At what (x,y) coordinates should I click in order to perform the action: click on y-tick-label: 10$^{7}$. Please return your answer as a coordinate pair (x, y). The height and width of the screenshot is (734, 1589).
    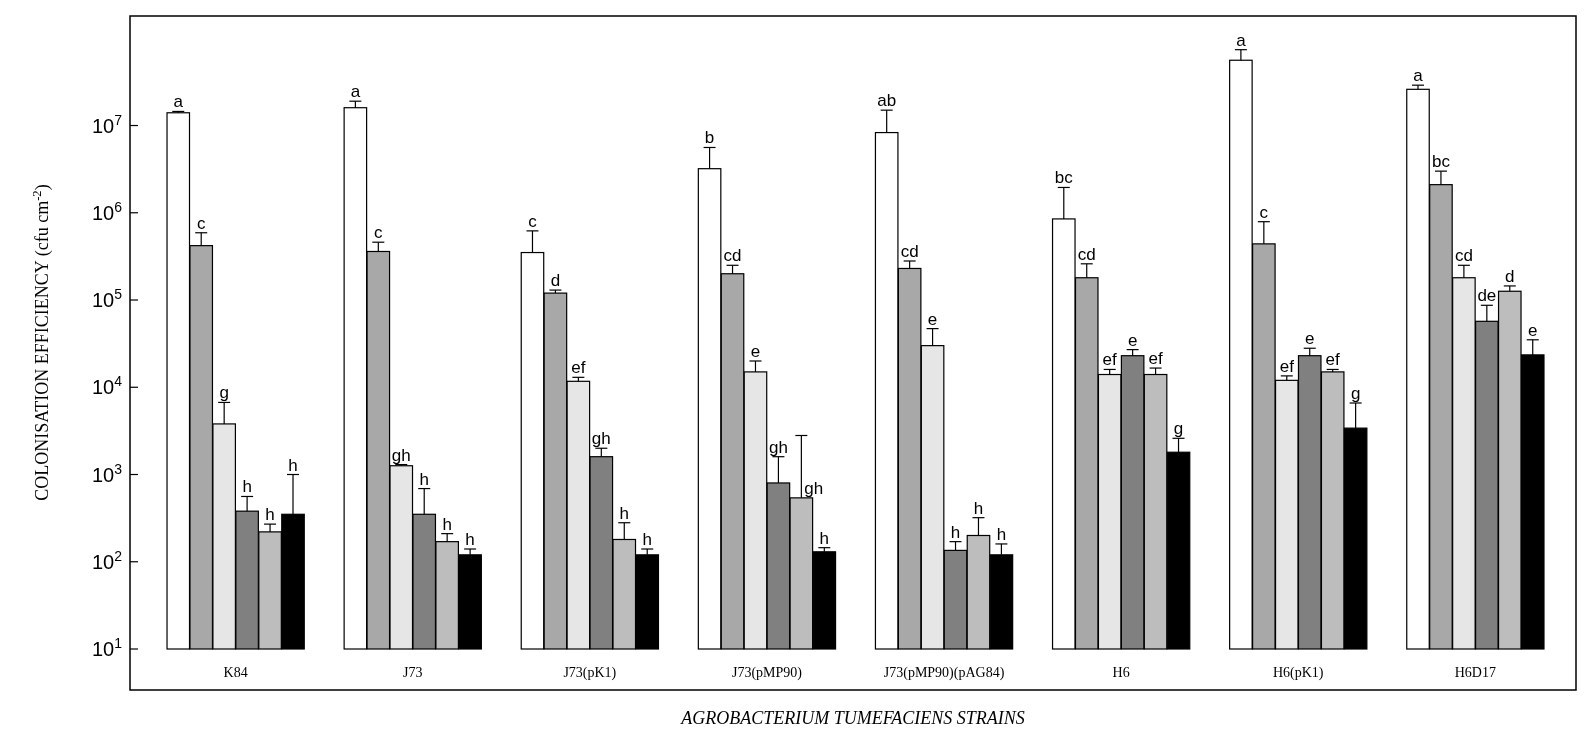
    Looking at the image, I should click on (107, 124).